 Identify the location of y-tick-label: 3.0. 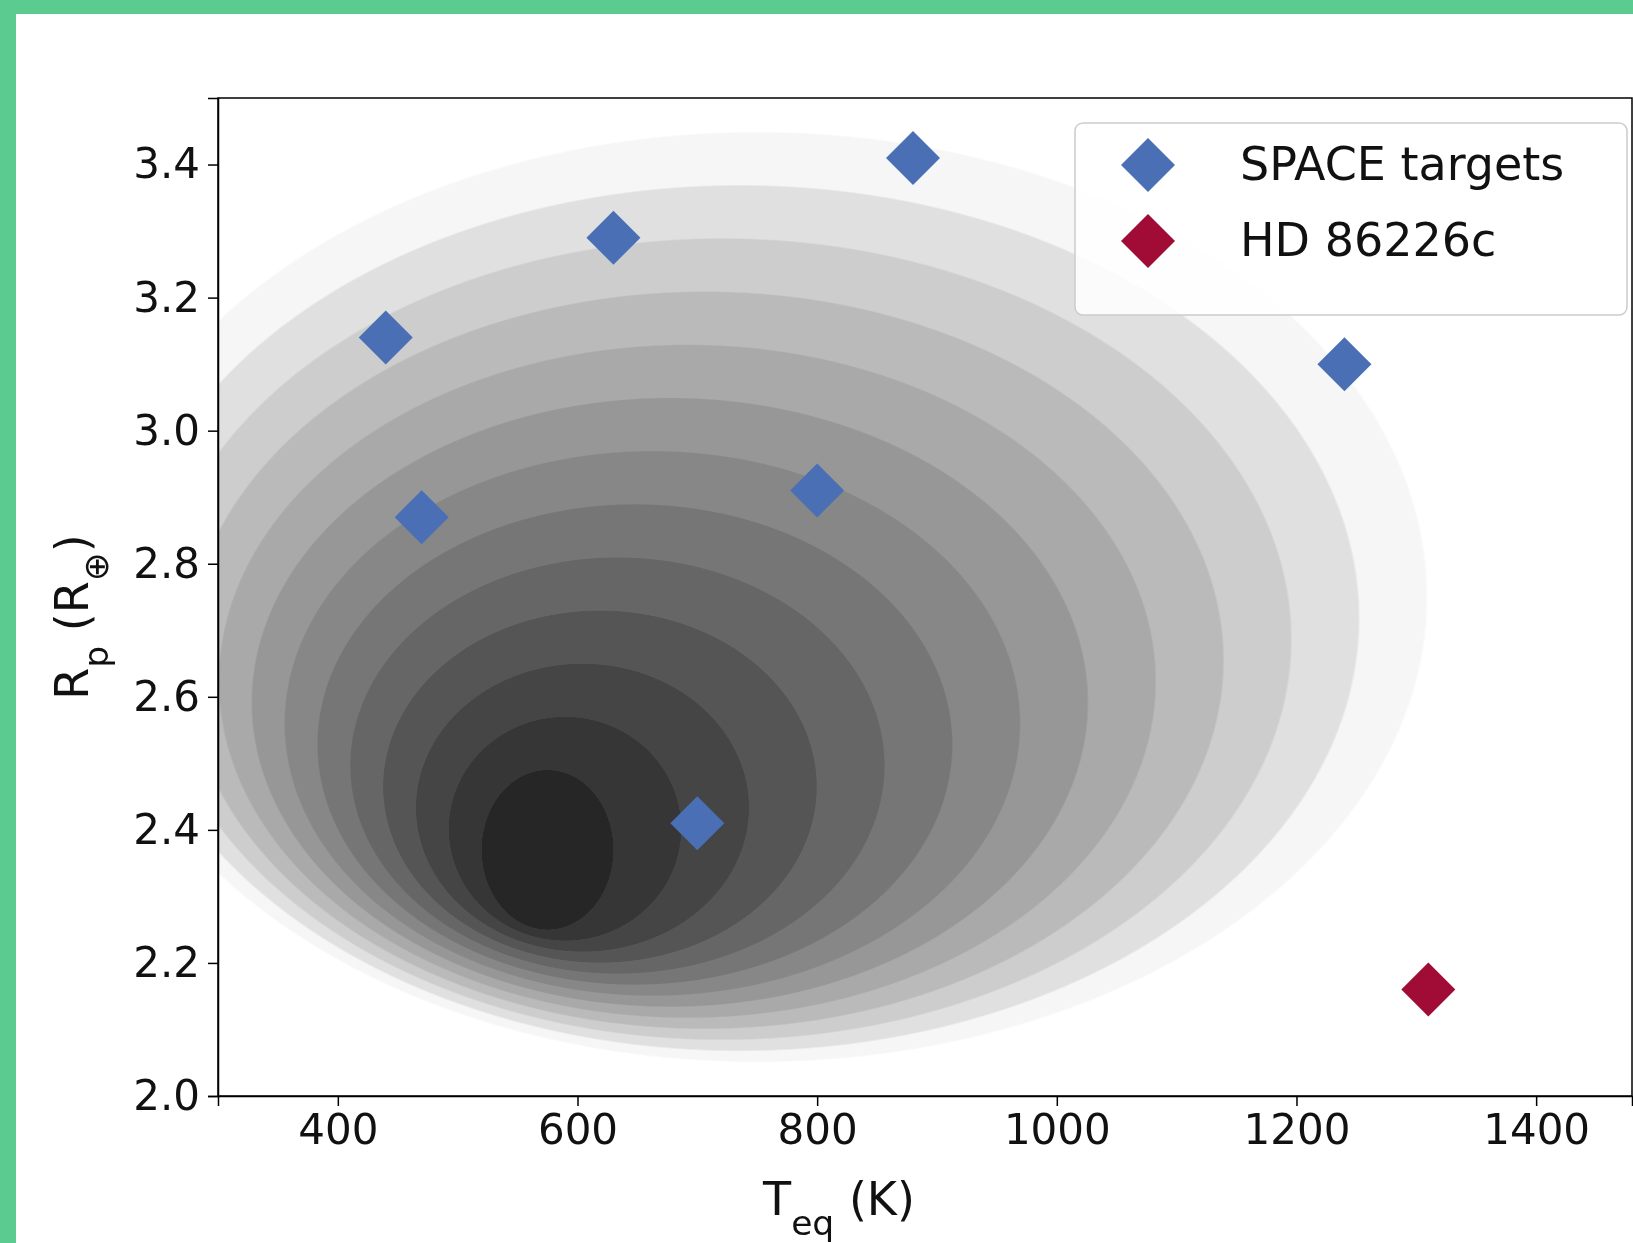
(166, 430).